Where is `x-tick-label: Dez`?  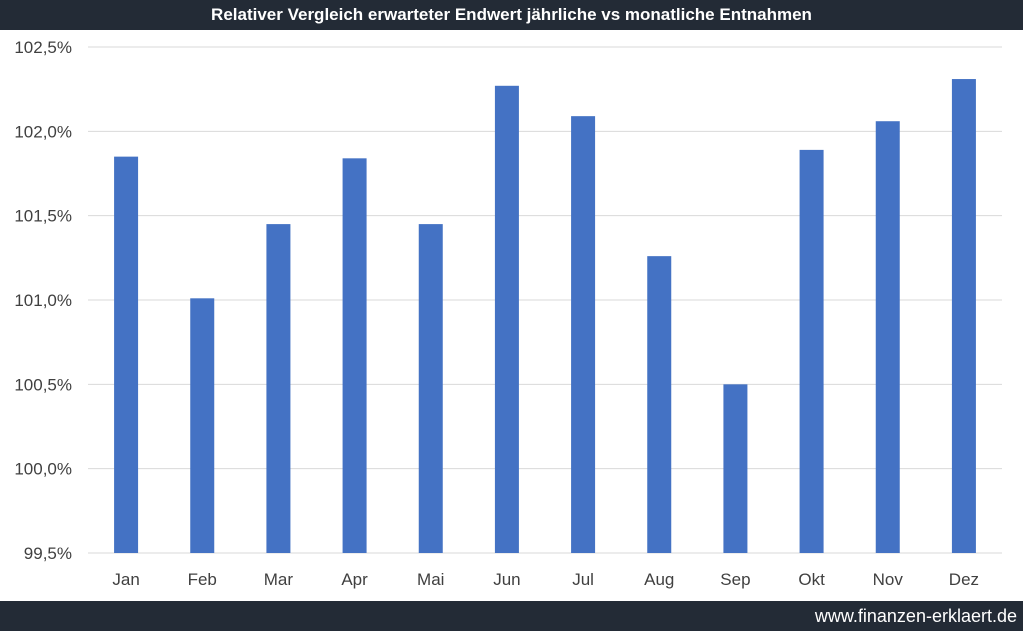
x-tick-label: Dez is located at coordinates (964, 579).